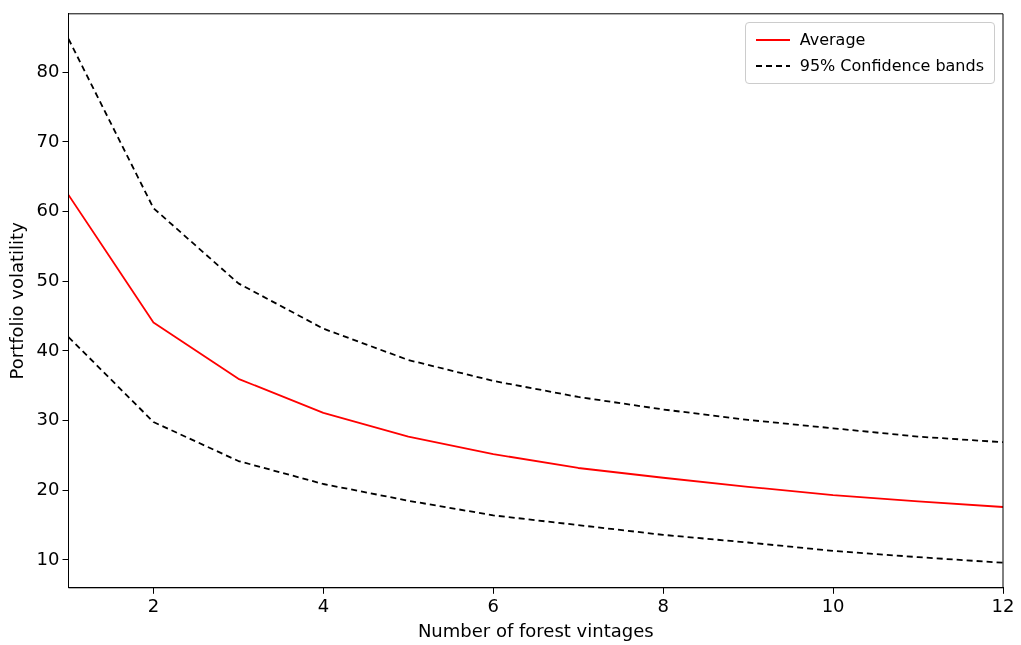 This screenshot has width=1021, height=645. What do you see at coordinates (493, 606) in the screenshot?
I see `x-tick-label: 6` at bounding box center [493, 606].